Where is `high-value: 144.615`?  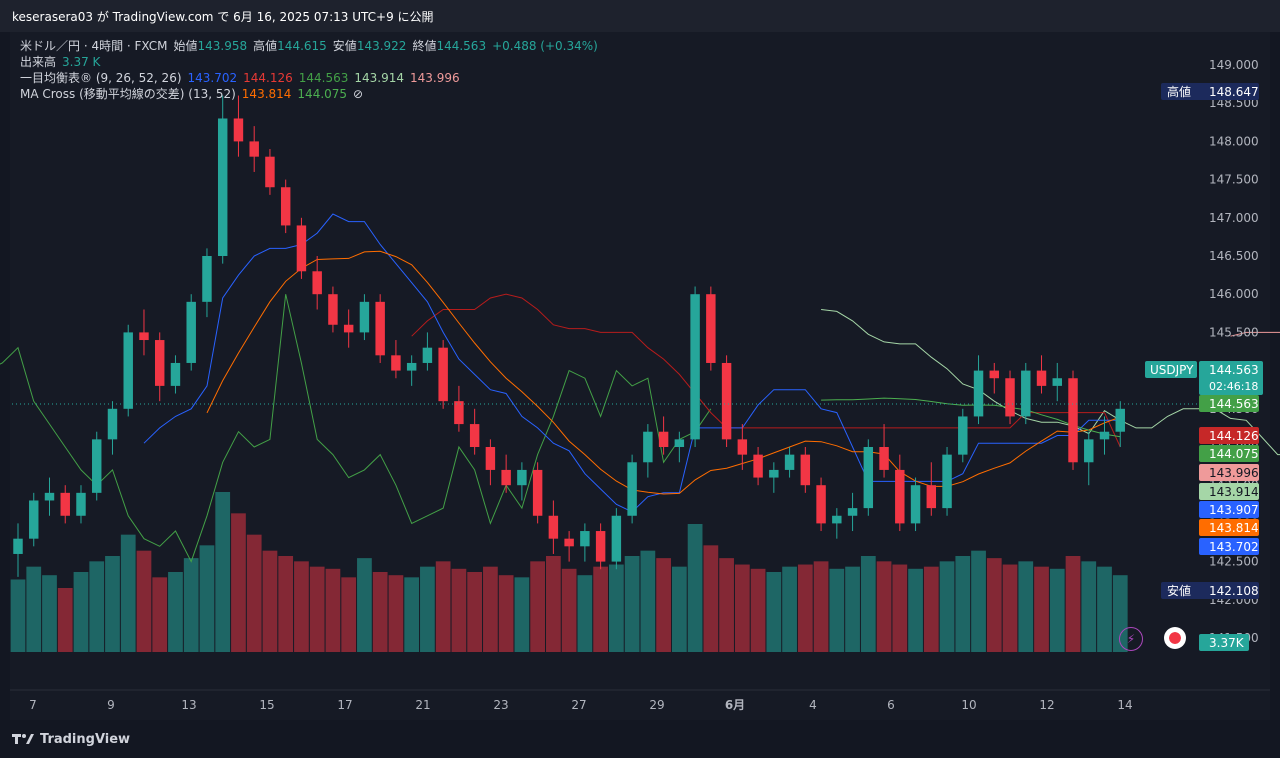
high-value: 144.615 is located at coordinates (302, 46).